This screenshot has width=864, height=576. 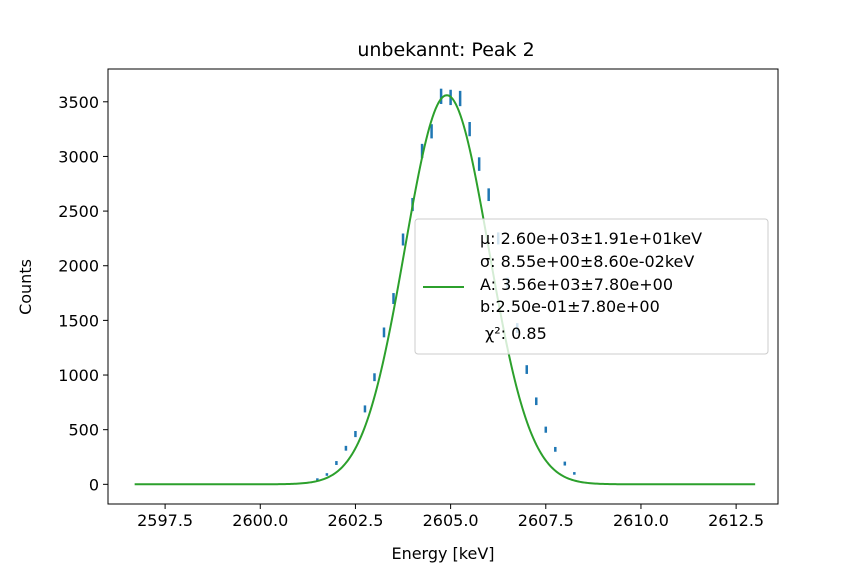 I want to click on x-tick-label: 2610.0, so click(x=641, y=520).